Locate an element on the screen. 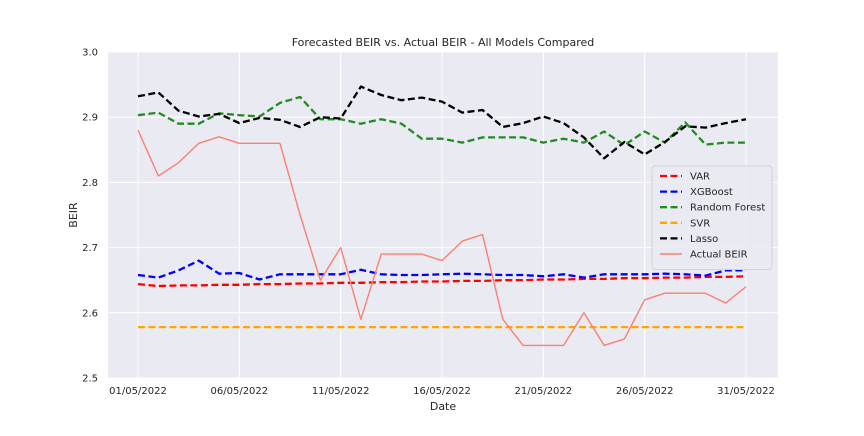 This screenshot has height=436, width=864. x-tick-label: 26/05/2022 is located at coordinates (645, 391).